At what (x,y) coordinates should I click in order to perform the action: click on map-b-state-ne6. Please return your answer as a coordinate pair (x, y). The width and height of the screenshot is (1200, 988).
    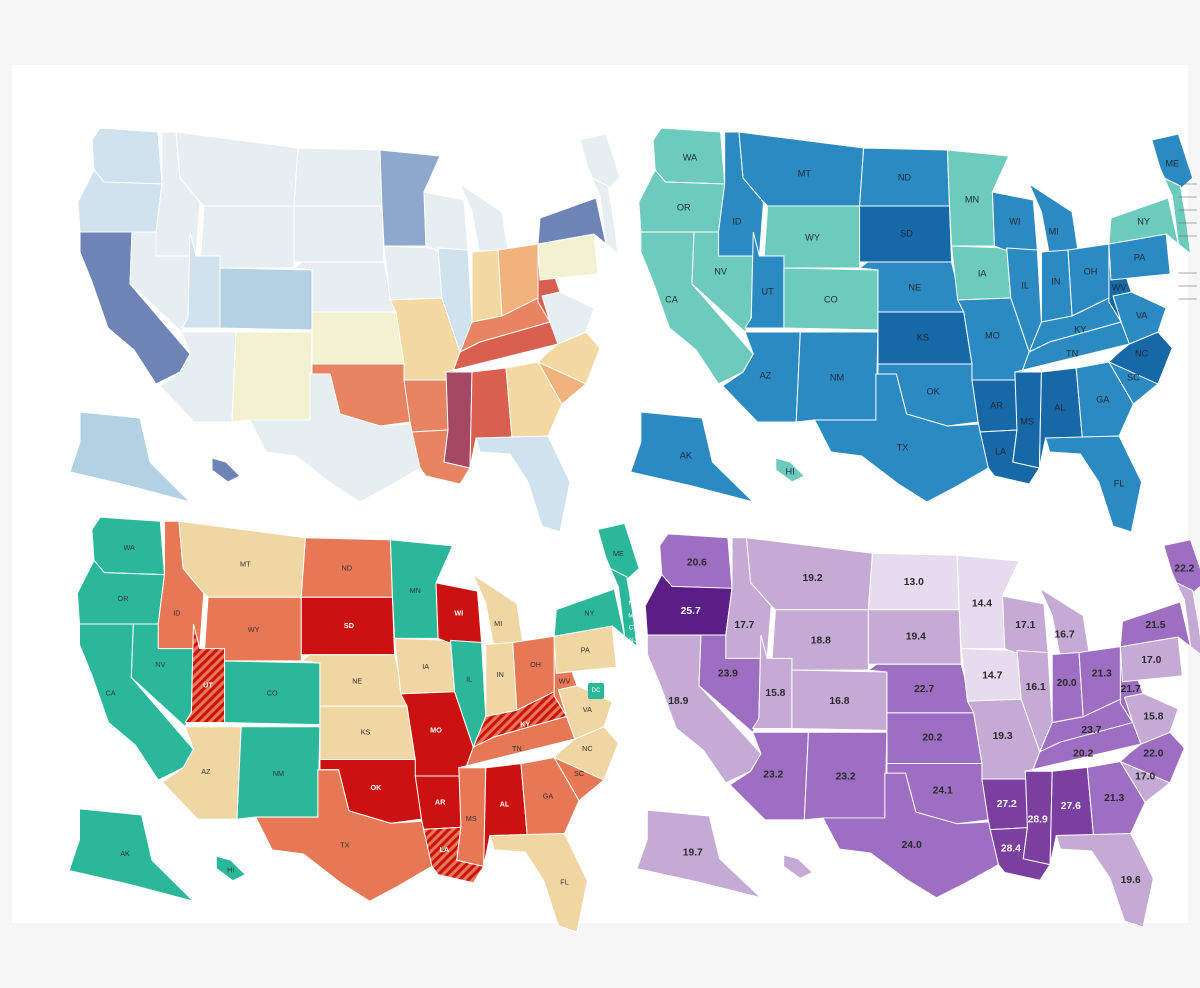
    Looking at the image, I should click on (1177, 216).